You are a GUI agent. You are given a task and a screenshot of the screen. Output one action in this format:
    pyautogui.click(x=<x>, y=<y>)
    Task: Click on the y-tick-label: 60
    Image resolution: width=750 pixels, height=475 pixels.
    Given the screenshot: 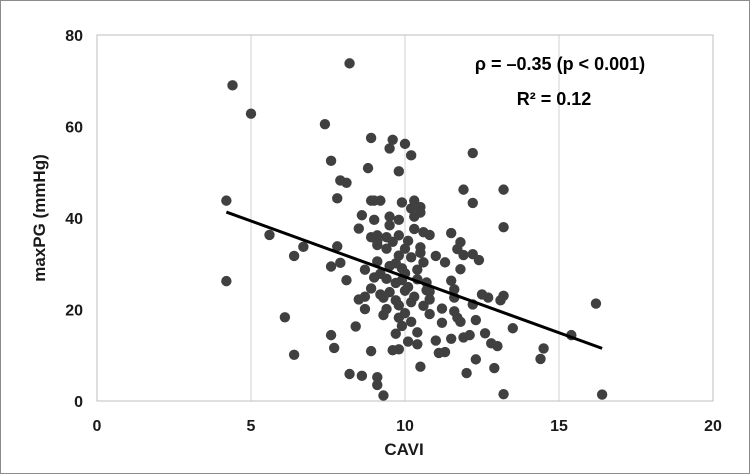 What is the action you would take?
    pyautogui.click(x=74, y=128)
    